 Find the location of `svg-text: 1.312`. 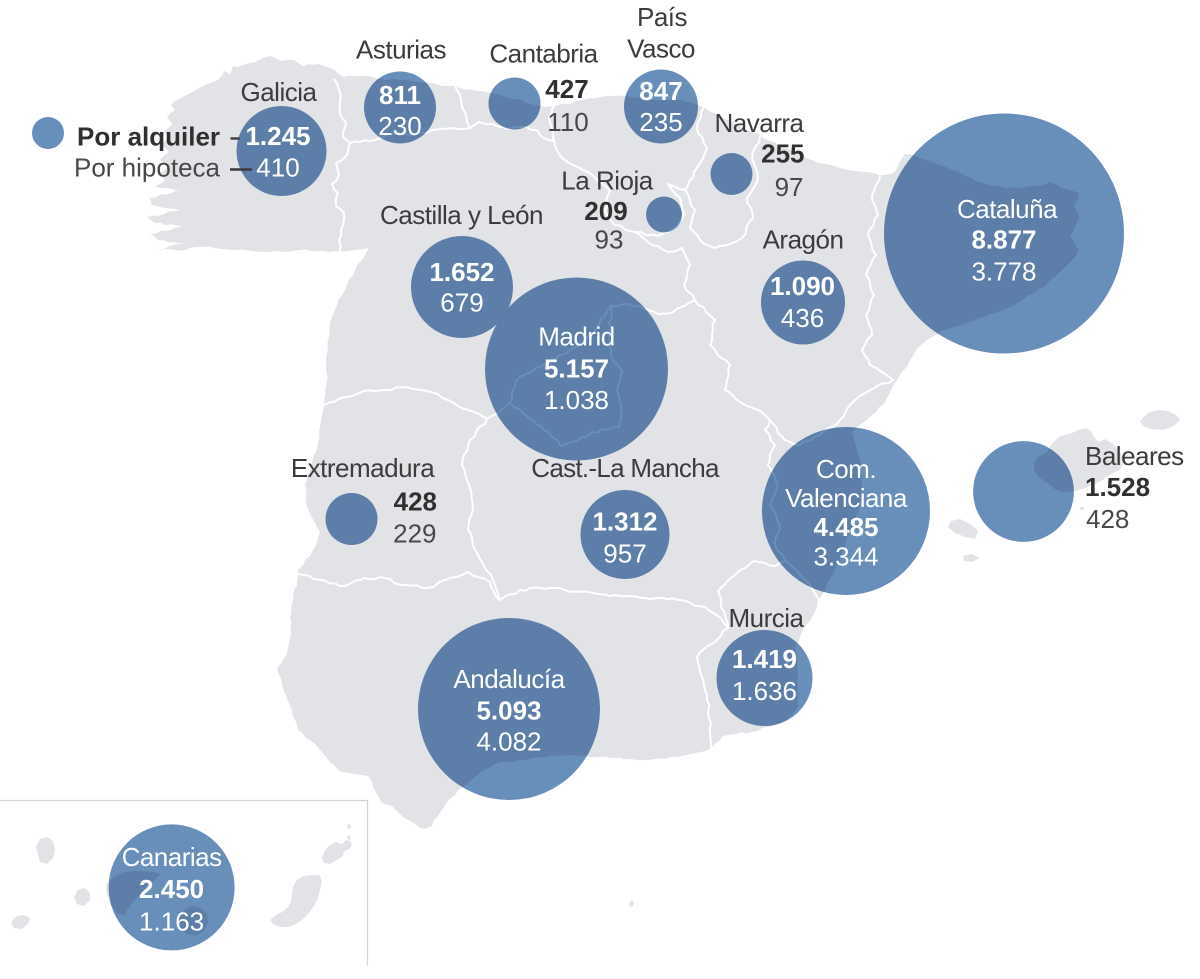

svg-text: 1.312 is located at coordinates (624, 522).